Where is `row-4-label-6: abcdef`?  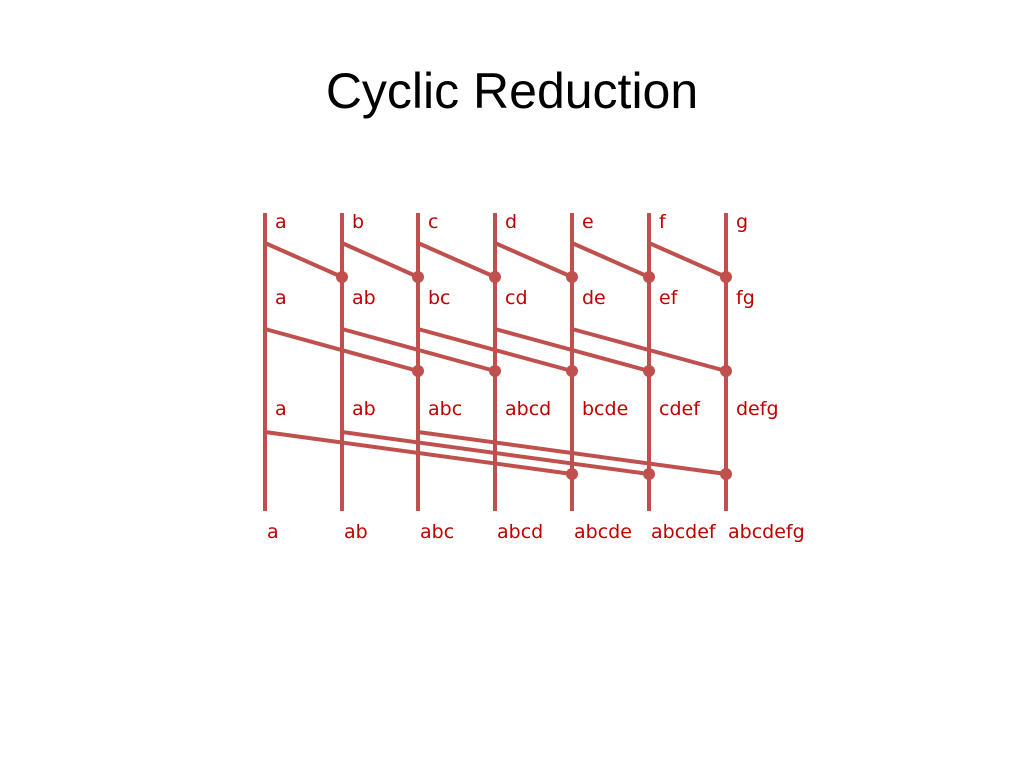 row-4-label-6: abcdef is located at coordinates (684, 532).